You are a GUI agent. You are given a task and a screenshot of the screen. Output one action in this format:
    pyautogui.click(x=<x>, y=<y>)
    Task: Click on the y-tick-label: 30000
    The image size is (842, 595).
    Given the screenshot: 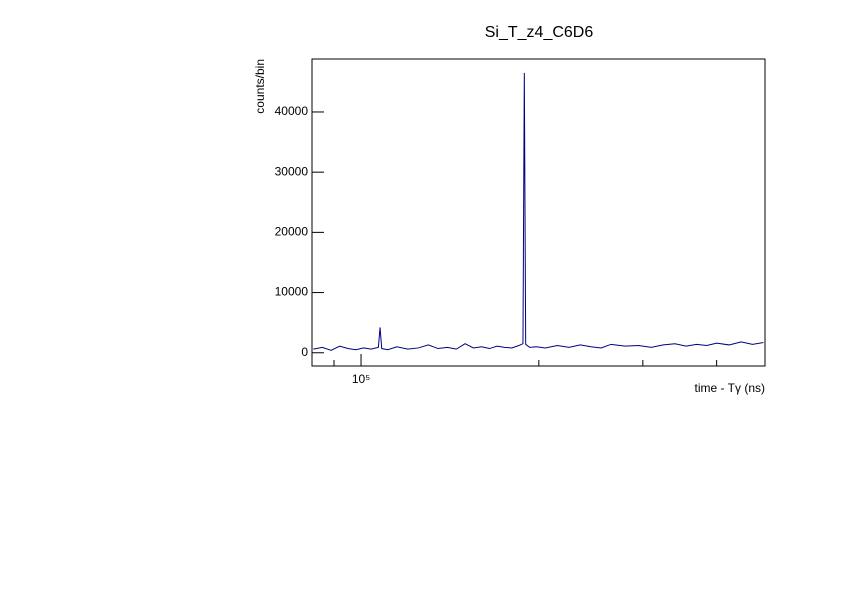 What is the action you would take?
    pyautogui.click(x=292, y=171)
    